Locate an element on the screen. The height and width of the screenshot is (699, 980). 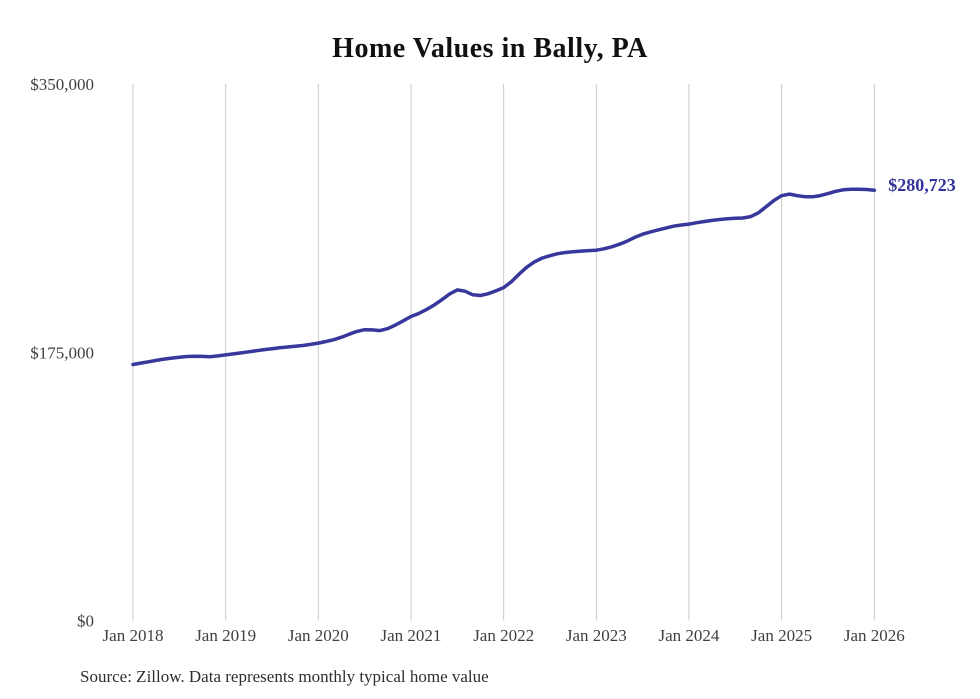
x-tick-label: Jan 2020 is located at coordinates (318, 635).